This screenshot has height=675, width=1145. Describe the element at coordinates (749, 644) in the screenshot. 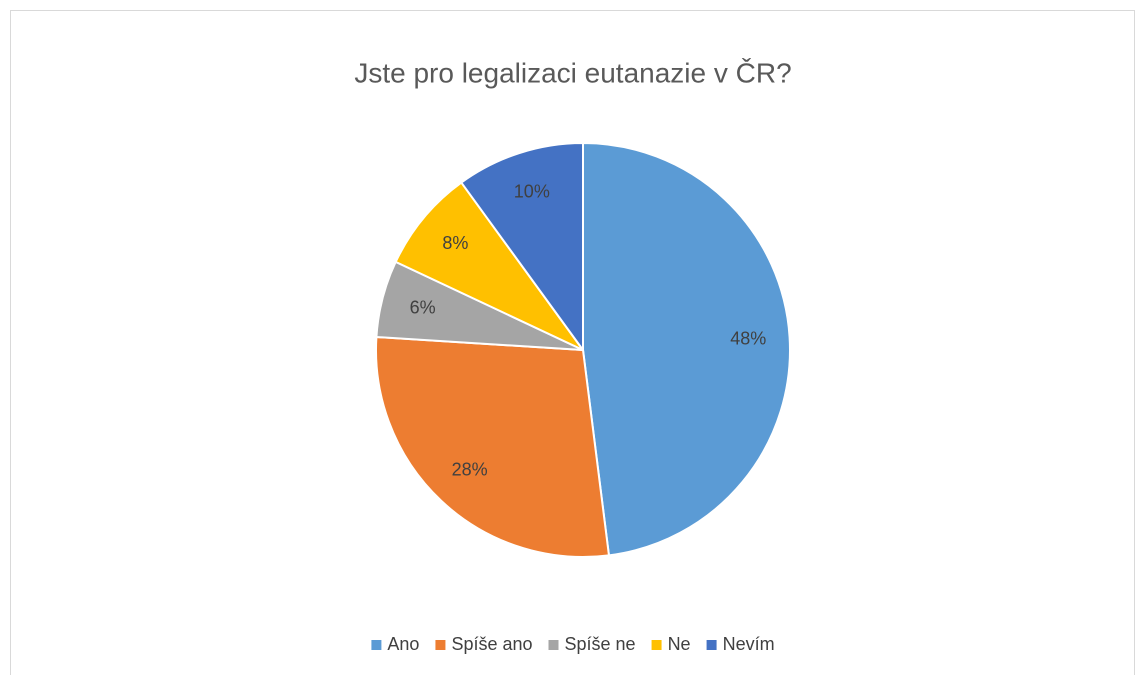

I see `legend-label: Nevím` at that location.